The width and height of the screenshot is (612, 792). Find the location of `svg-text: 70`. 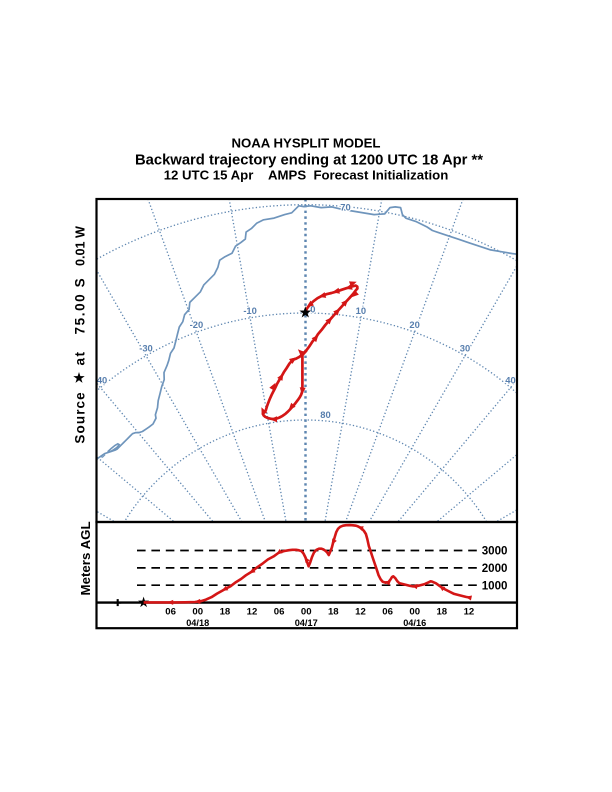

svg-text: 70 is located at coordinates (345, 207).